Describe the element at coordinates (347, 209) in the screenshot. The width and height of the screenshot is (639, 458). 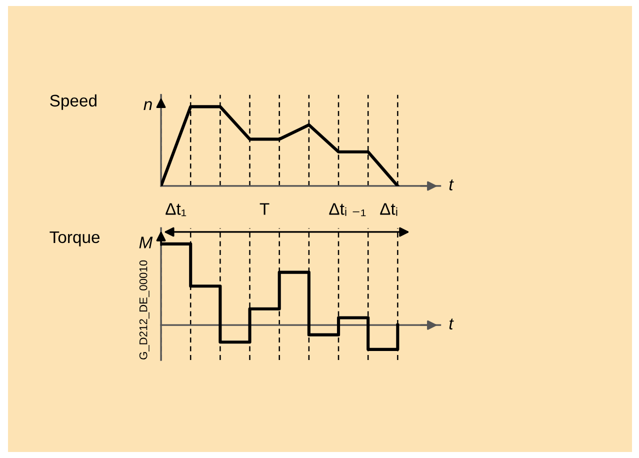
I see `text: Δtᵢ ₋₁` at that location.